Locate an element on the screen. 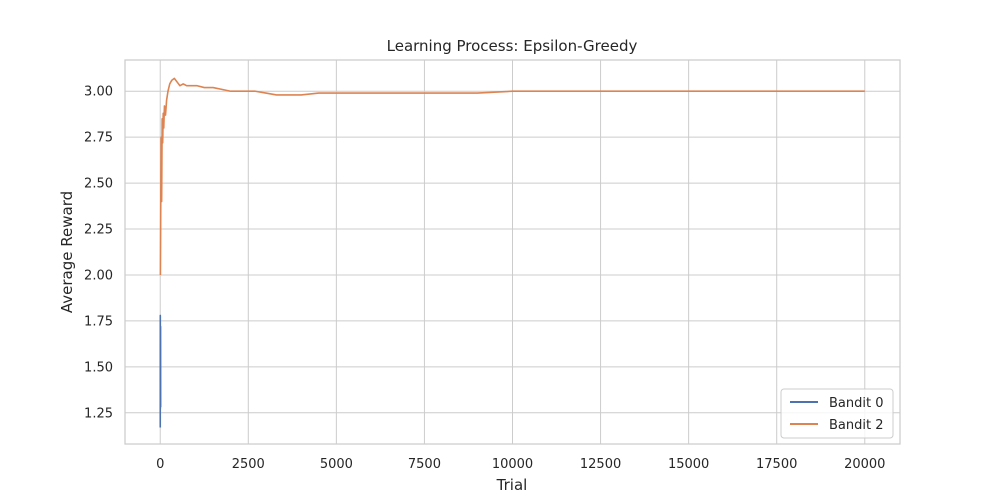  y-tick-label: 1.25 is located at coordinates (98, 413).